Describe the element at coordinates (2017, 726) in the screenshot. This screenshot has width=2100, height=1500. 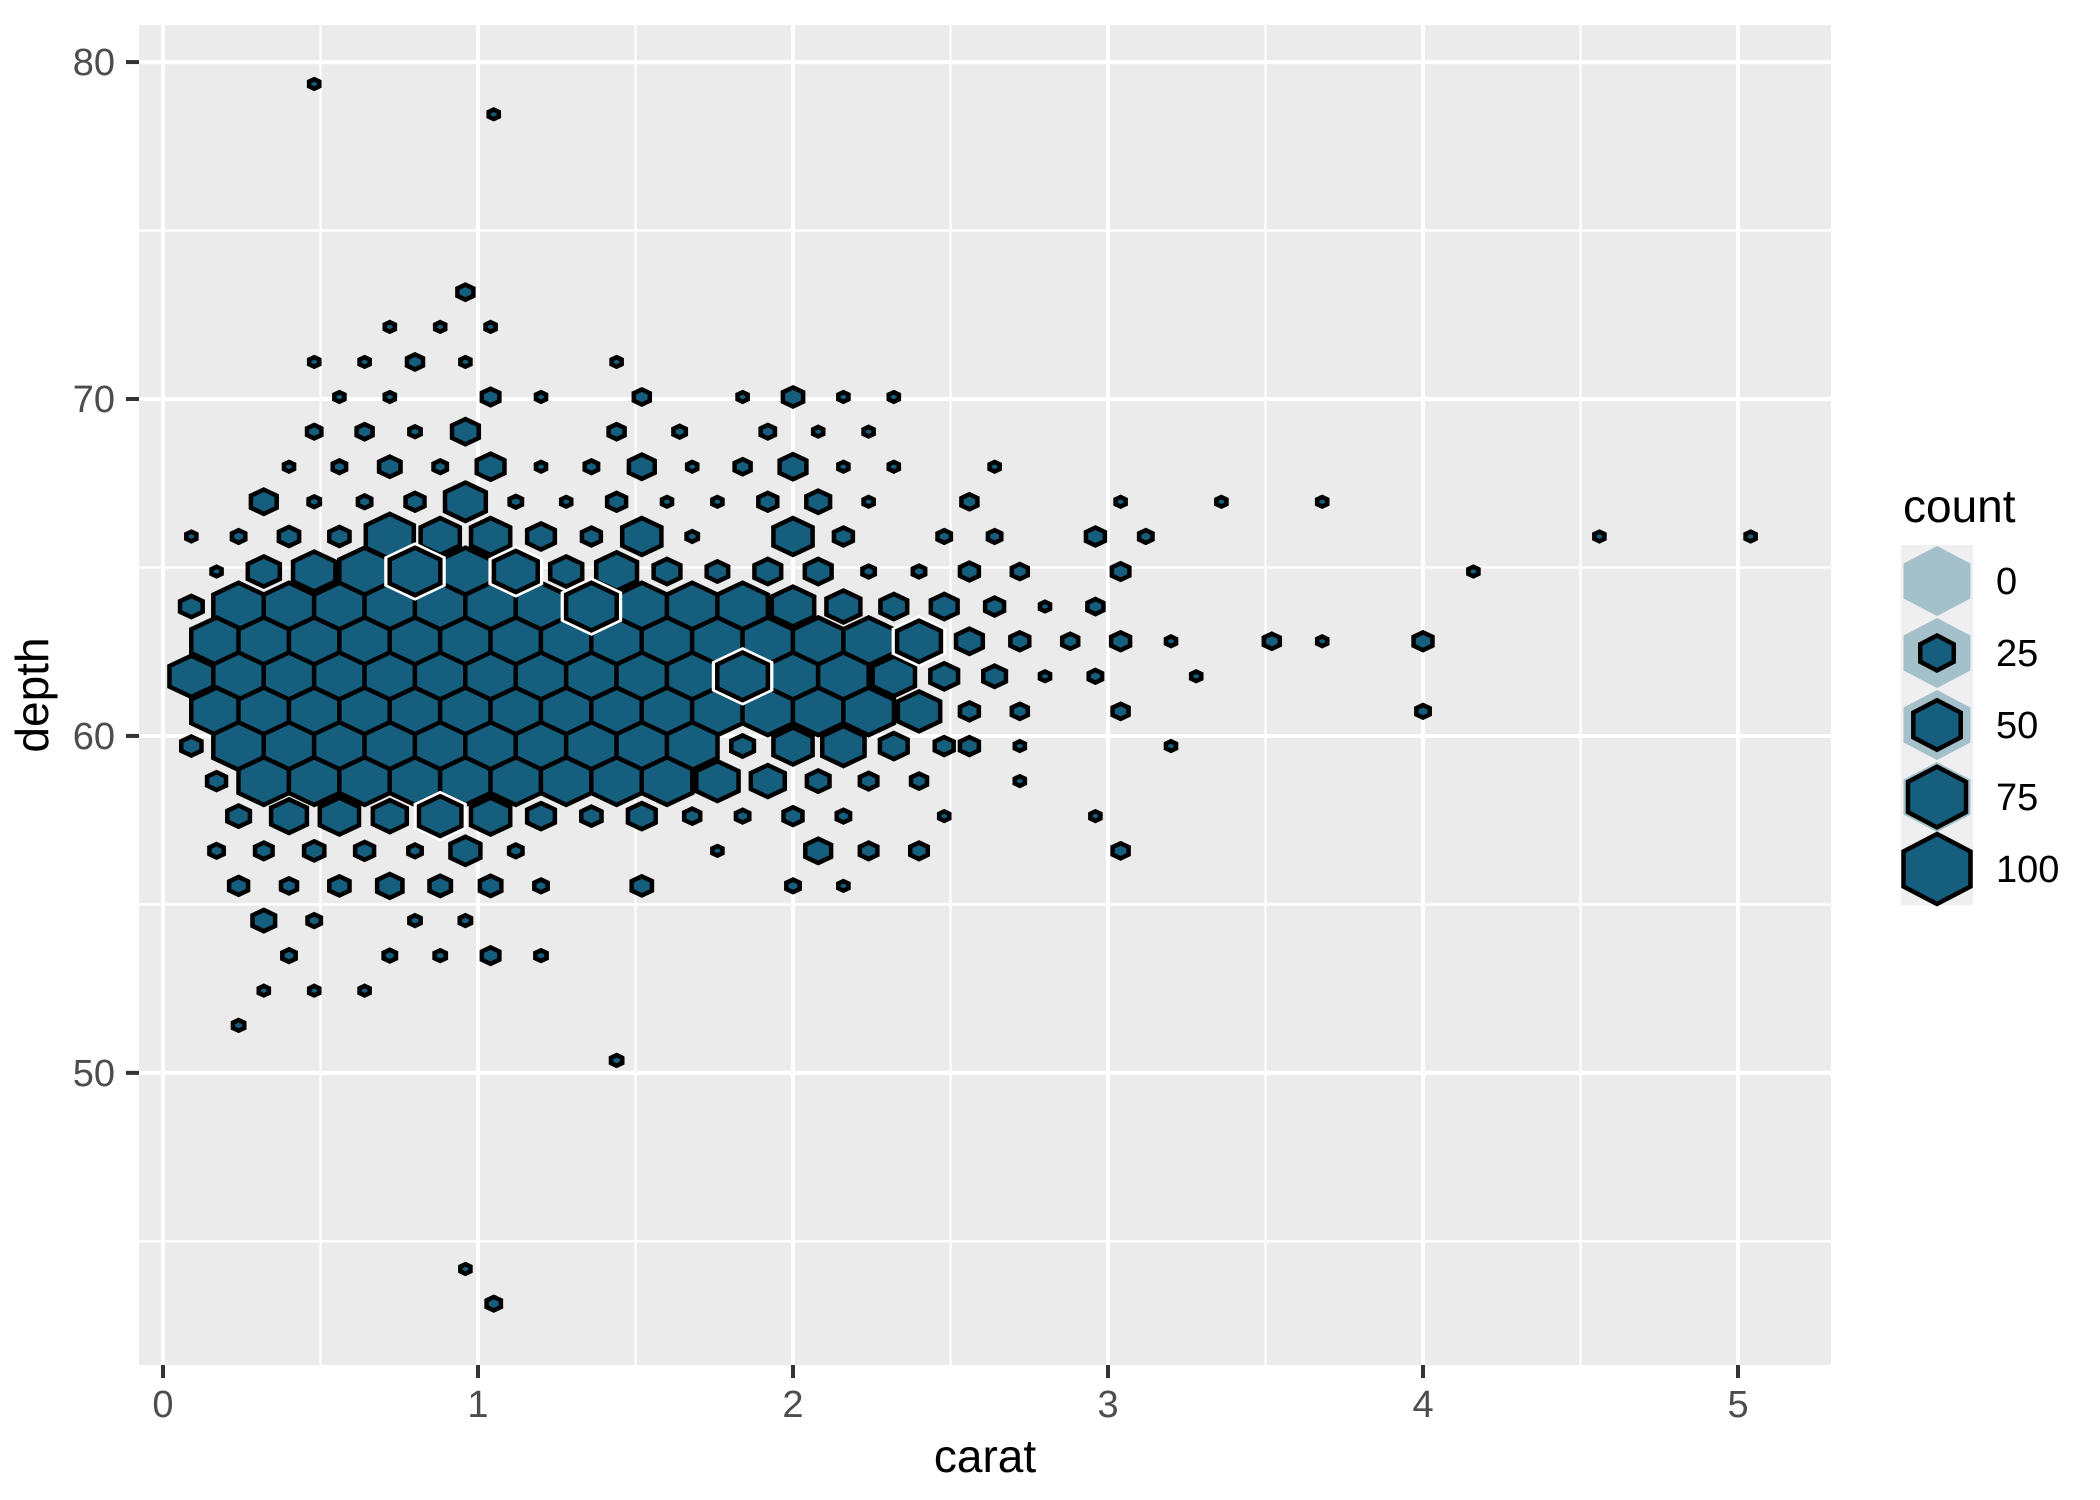
I see `legend-value-label: 50` at that location.